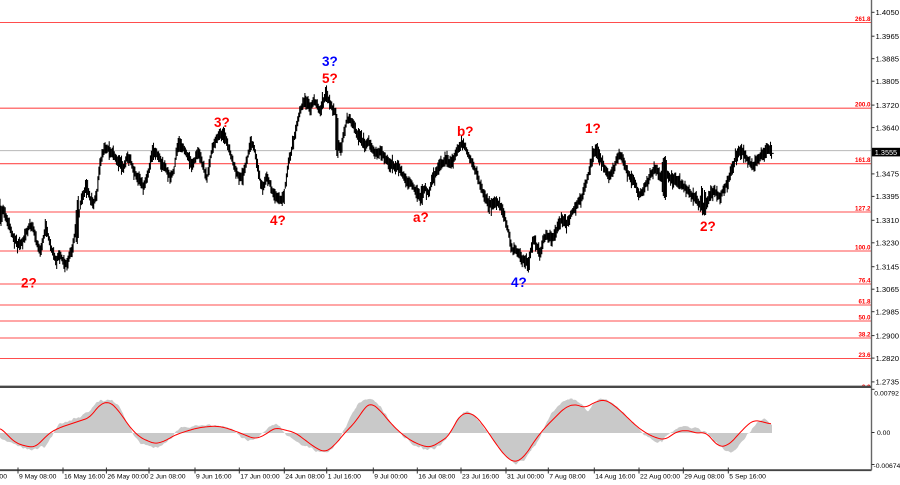 Image resolution: width=900 pixels, height=485 pixels. What do you see at coordinates (260, 477) in the screenshot?
I see `svg-text: 17 Jun 00:00` at bounding box center [260, 477].